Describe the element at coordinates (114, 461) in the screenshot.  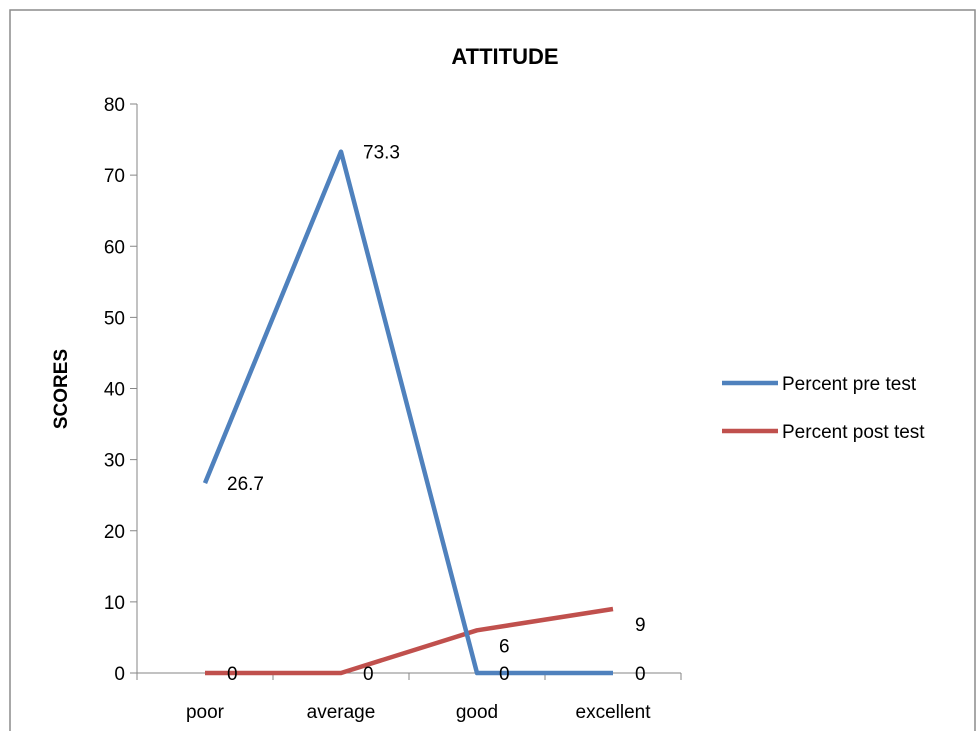
I see `y-tick-label: 30` at that location.